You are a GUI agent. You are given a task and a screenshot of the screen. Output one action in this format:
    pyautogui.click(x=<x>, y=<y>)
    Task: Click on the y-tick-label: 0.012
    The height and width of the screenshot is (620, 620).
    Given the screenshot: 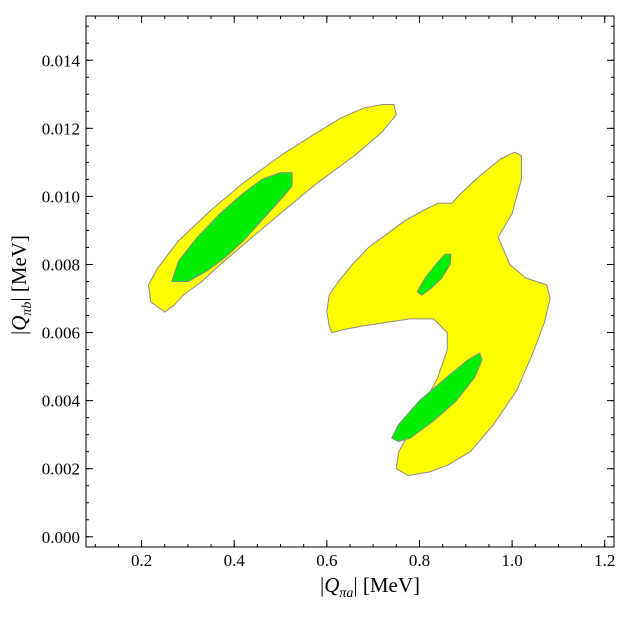 What is the action you would take?
    pyautogui.click(x=61, y=128)
    